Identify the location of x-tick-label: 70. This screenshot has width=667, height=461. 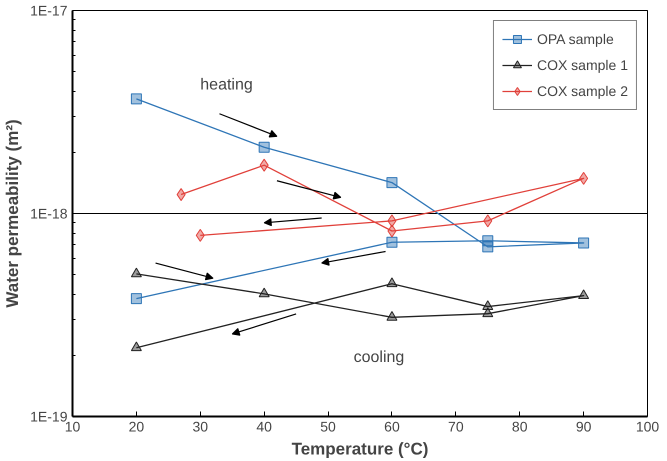
(456, 426).